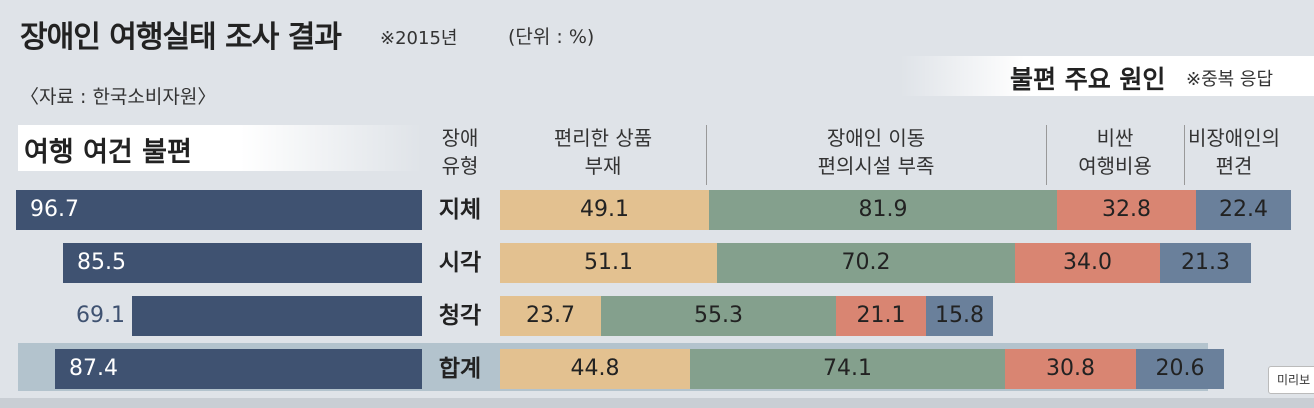  Describe the element at coordinates (847, 369) in the screenshot. I see `stacked-segment: 74.1` at that location.